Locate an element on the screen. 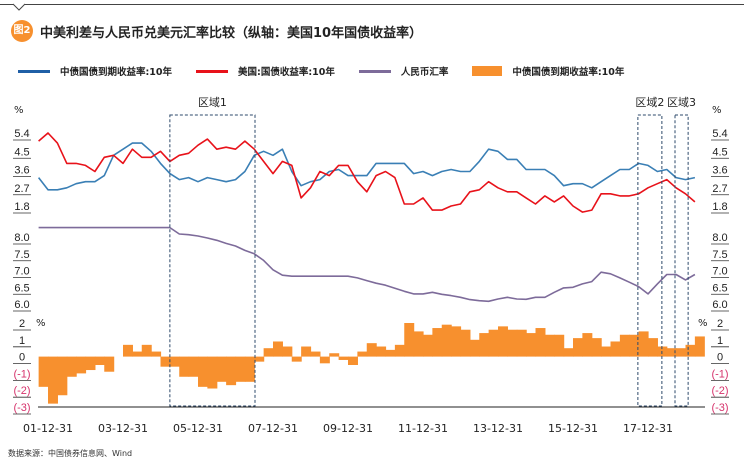 Image resolution: width=744 pixels, height=466 pixels. y-tick-label-yields-left: 3.6 is located at coordinates (21, 171).